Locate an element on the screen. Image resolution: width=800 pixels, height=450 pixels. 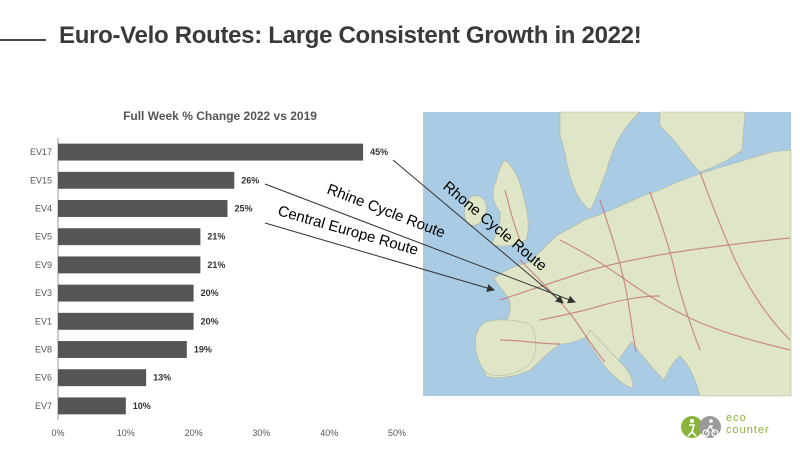
eco-counter-logo-icon is located at coordinates (701, 427).